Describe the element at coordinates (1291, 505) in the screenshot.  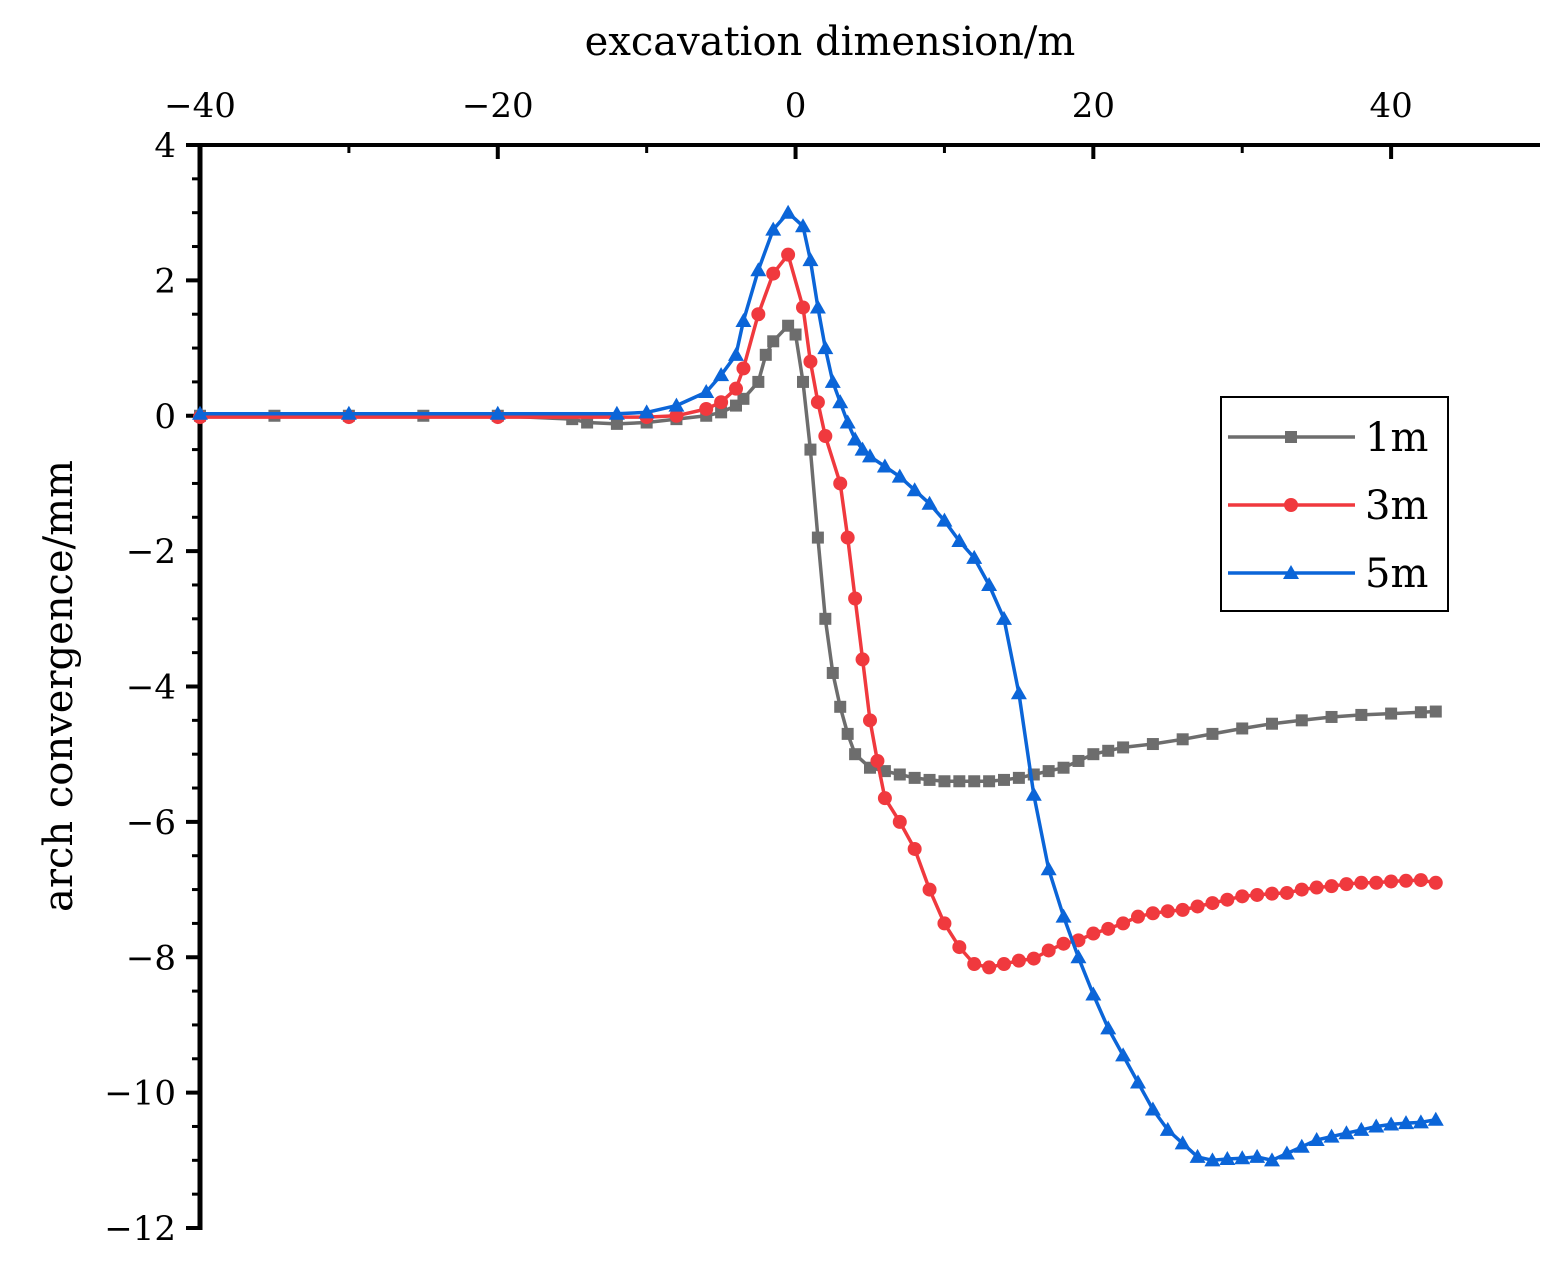
I see `legend-marker-3m` at that location.